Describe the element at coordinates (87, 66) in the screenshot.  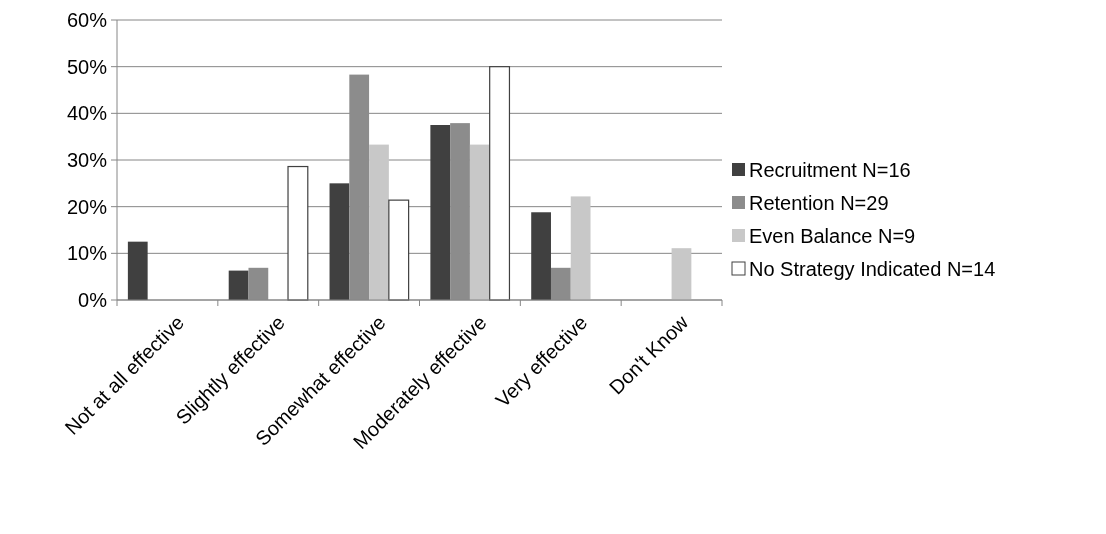
I see `y-tick-label: 50%` at that location.